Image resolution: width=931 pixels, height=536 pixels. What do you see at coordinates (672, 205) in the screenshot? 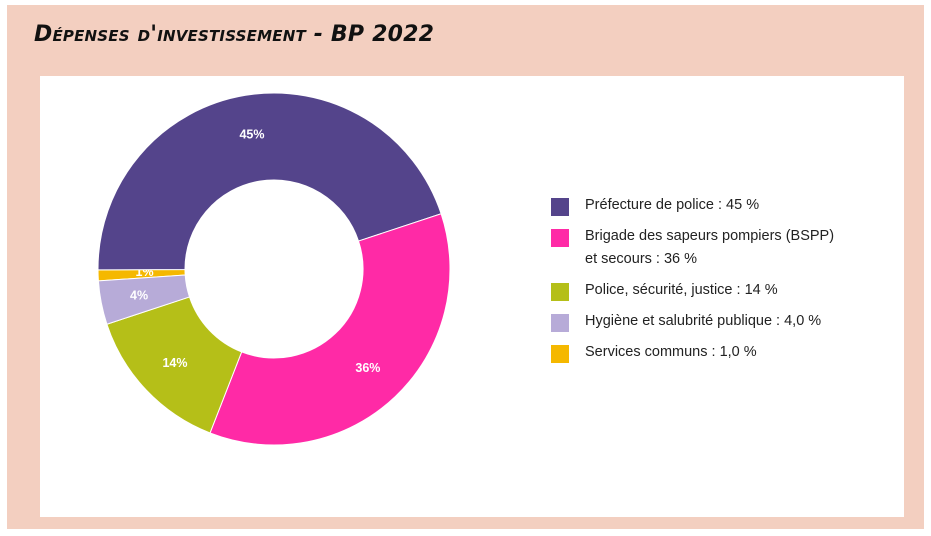
I see `legend-label: Préfecture de police : 45 %` at bounding box center [672, 205].